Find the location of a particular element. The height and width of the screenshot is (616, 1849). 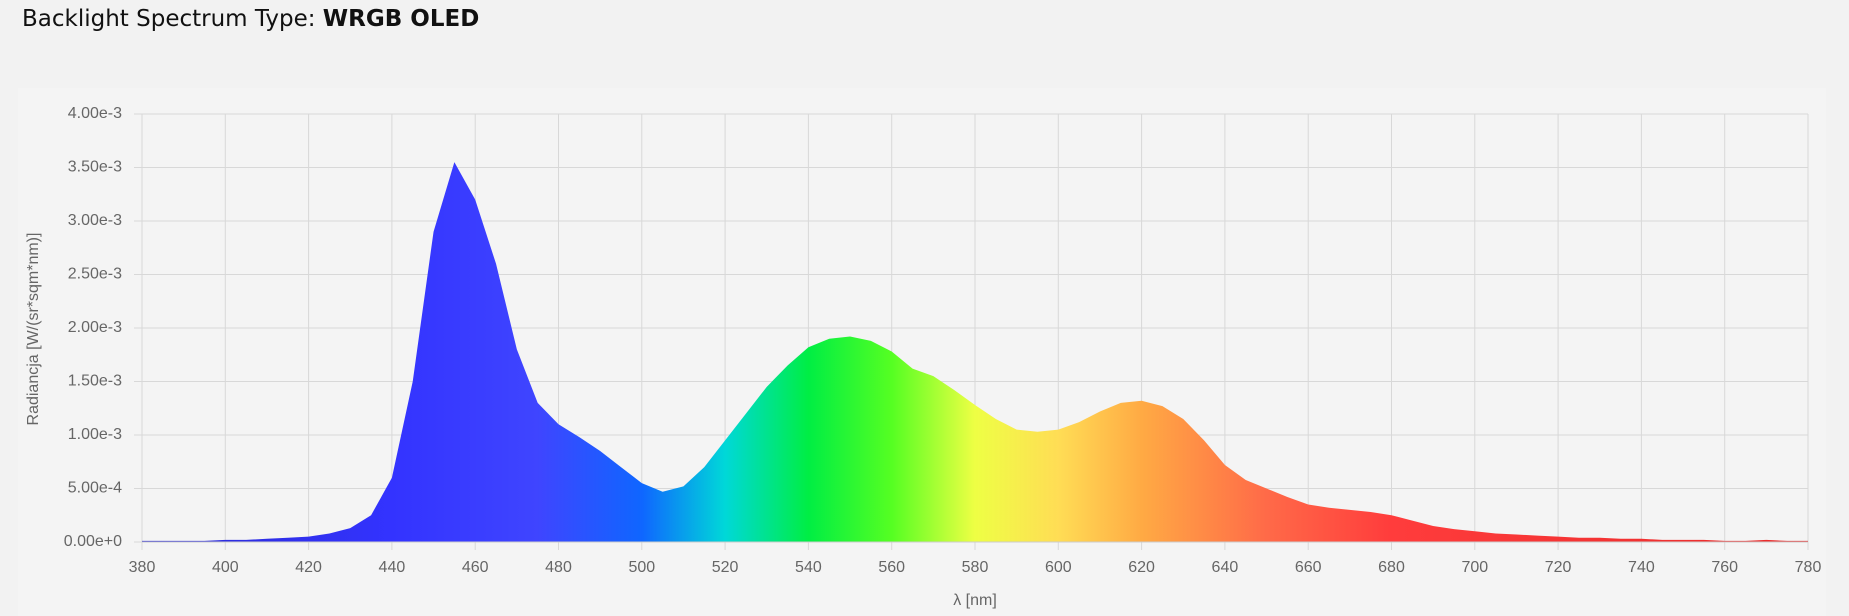

x-tick-label: 720 is located at coordinates (1558, 567).